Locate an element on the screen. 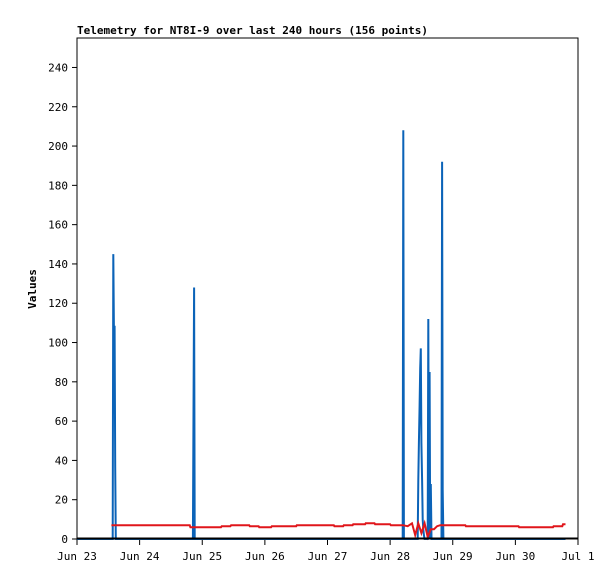 This screenshot has height=579, width=615. y-tick-label: 200 is located at coordinates (58, 146).